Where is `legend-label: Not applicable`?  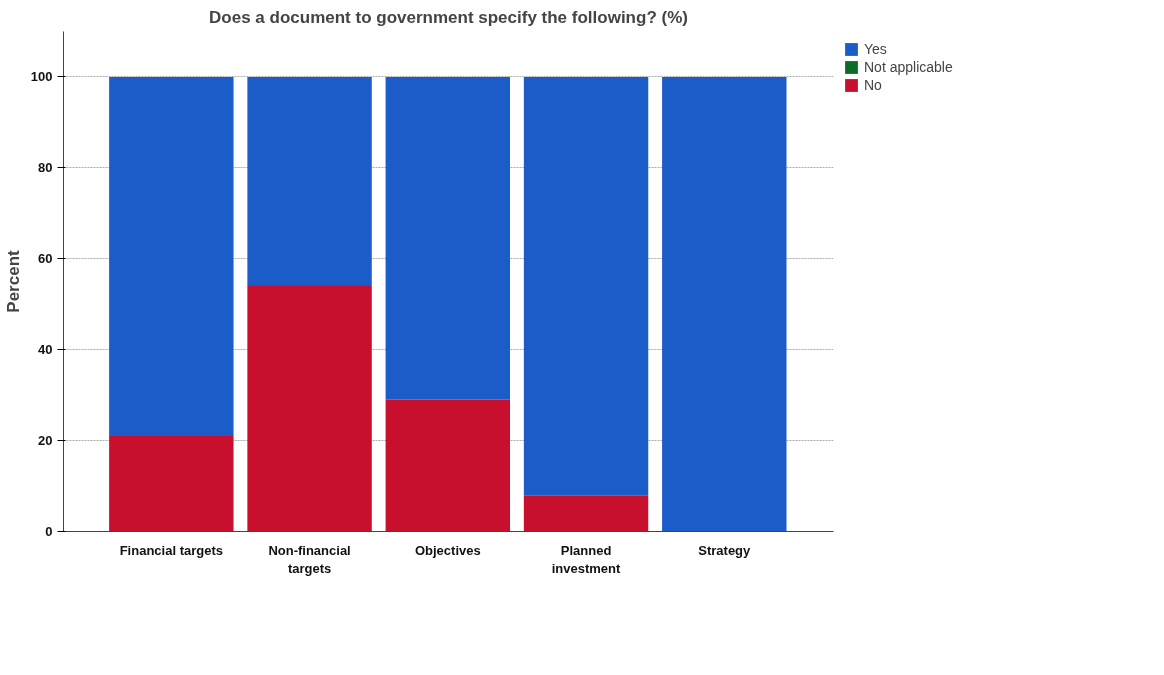
legend-label: Not applicable is located at coordinates (908, 67).